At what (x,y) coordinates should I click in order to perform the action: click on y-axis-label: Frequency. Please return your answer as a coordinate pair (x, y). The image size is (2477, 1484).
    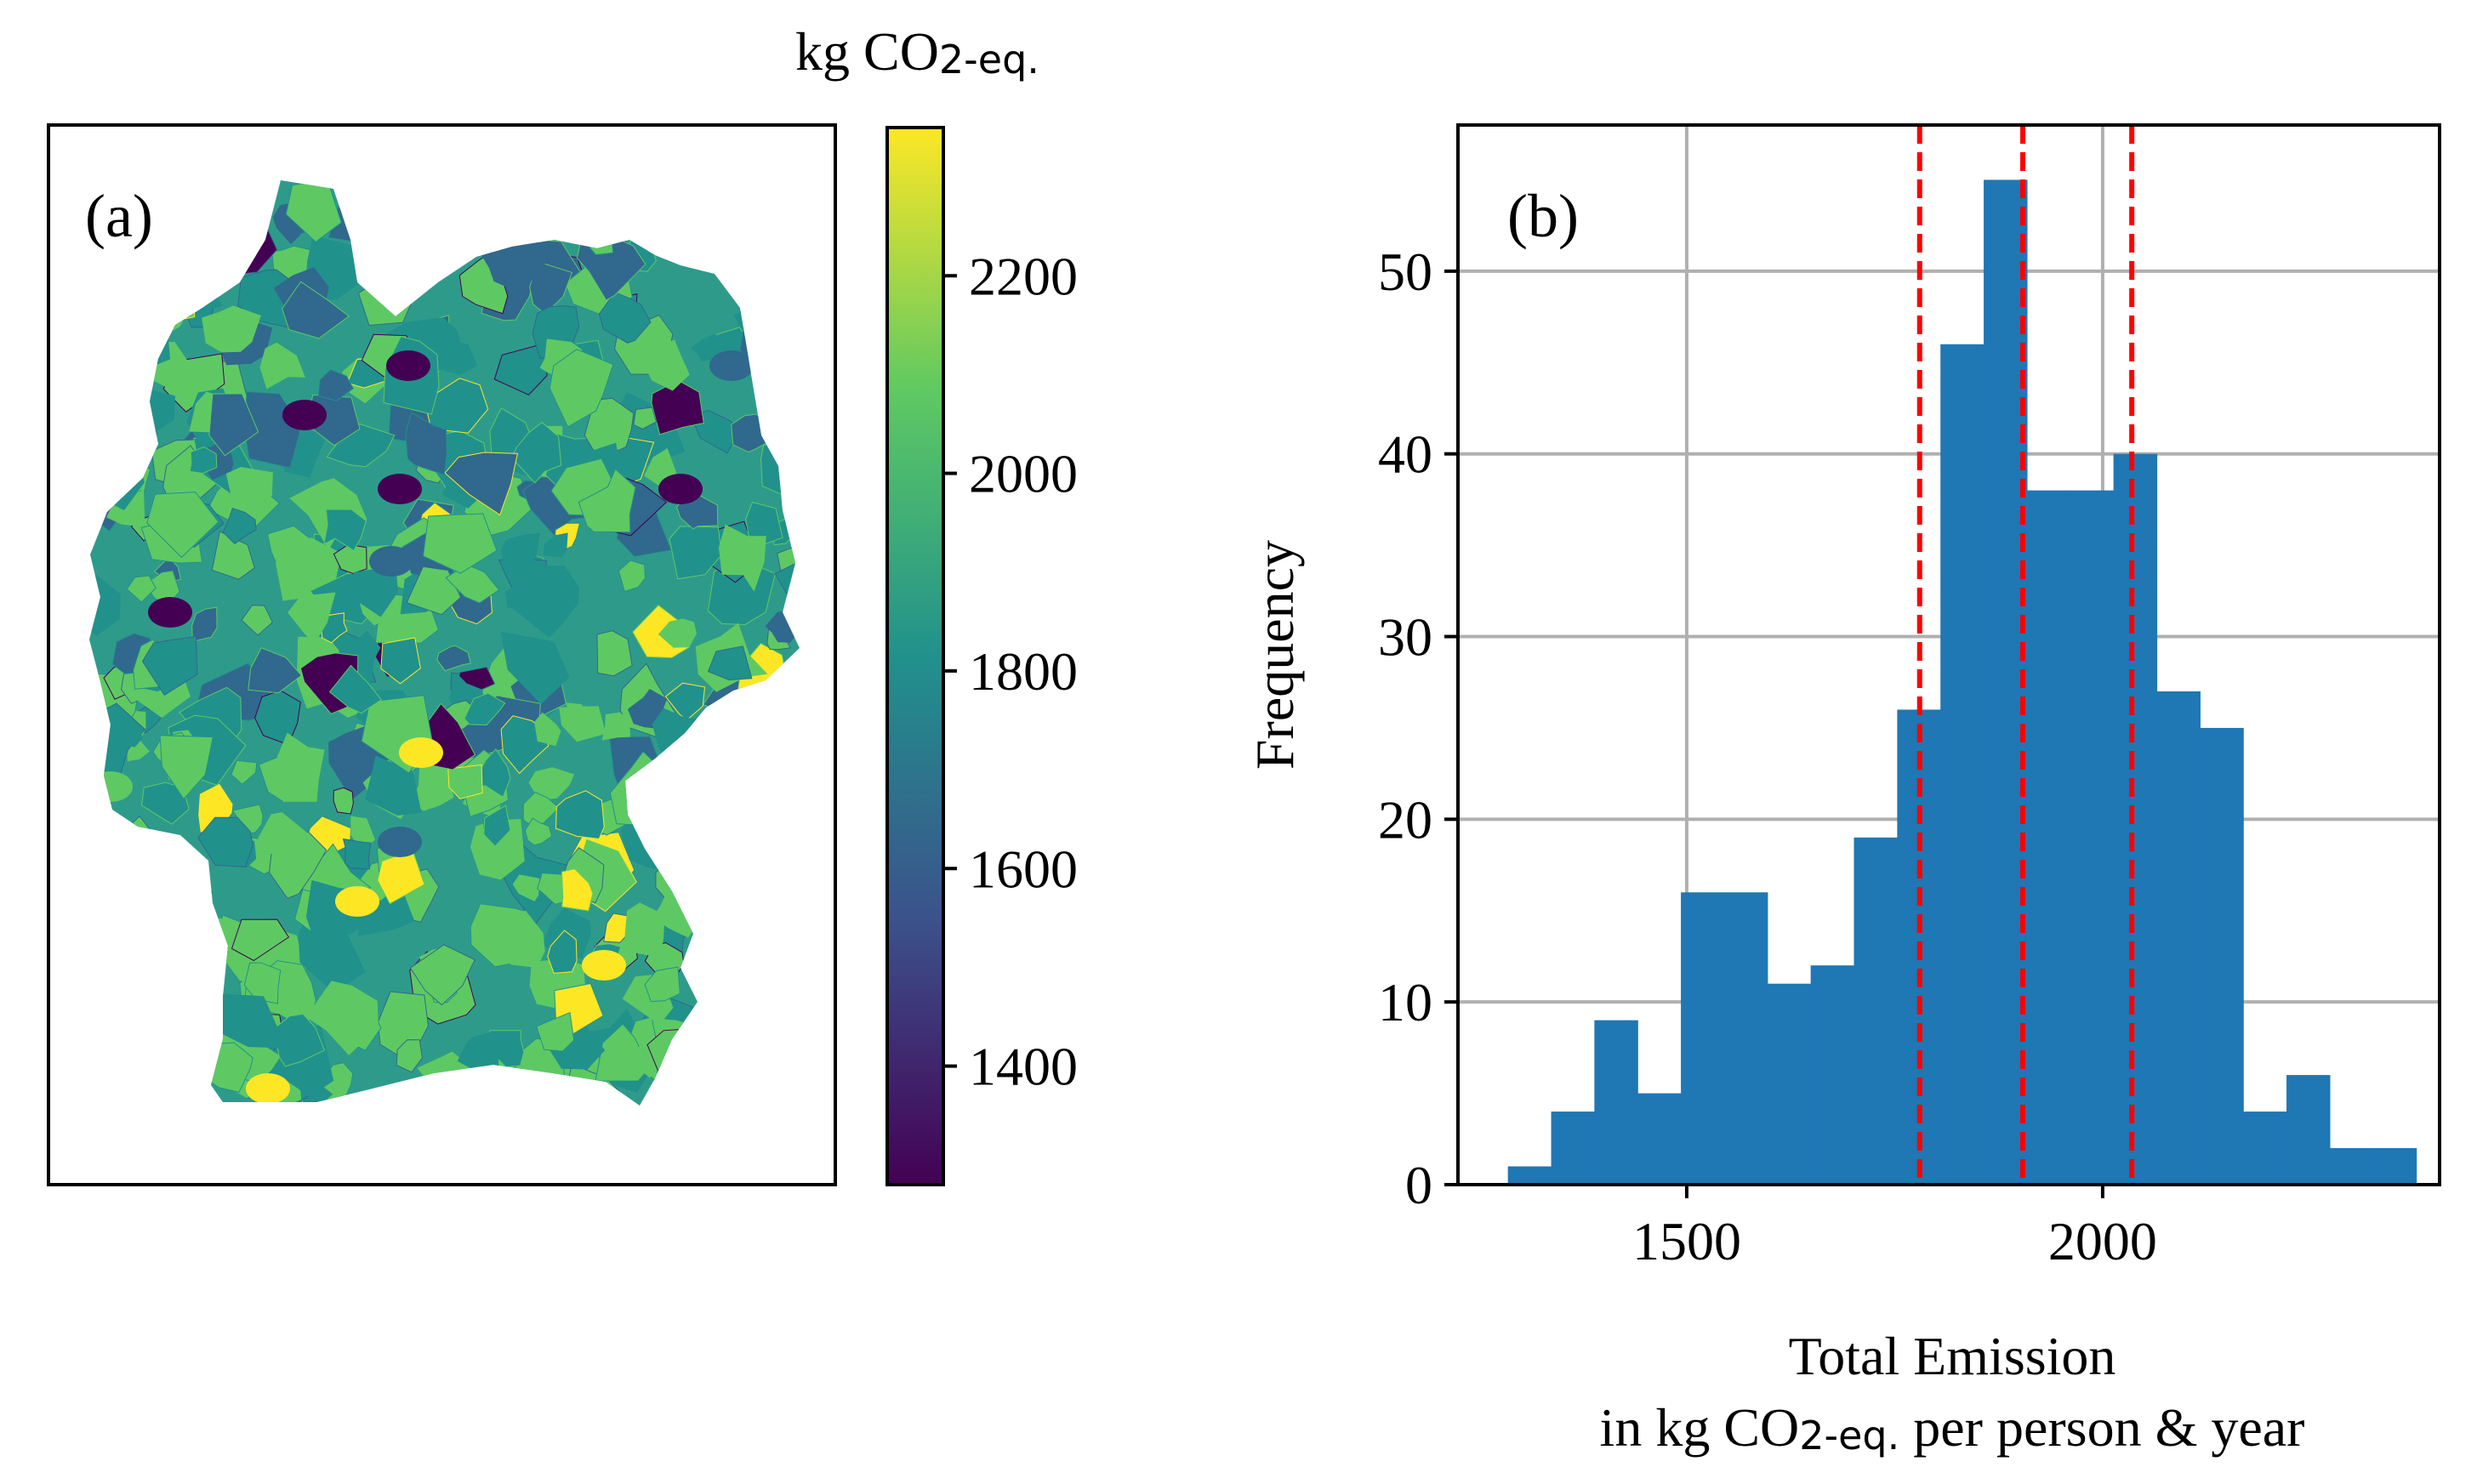
    Looking at the image, I should click on (1275, 655).